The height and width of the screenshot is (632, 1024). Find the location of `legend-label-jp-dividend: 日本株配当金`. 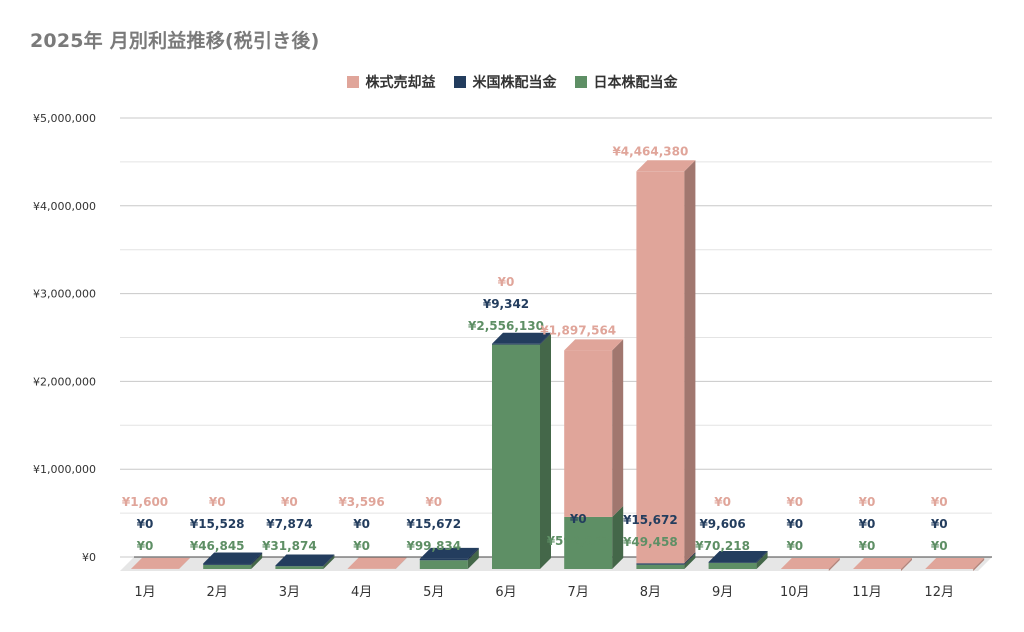

legend-label-jp-dividend: 日本株配当金 is located at coordinates (635, 83).